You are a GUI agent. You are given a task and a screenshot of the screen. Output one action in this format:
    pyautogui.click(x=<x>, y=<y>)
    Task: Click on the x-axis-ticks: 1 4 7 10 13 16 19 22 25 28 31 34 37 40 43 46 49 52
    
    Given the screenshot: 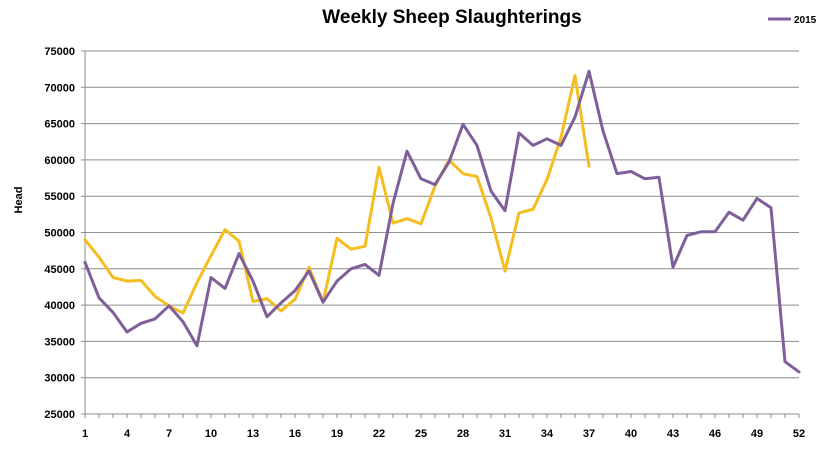 What is the action you would take?
    pyautogui.click(x=443, y=427)
    